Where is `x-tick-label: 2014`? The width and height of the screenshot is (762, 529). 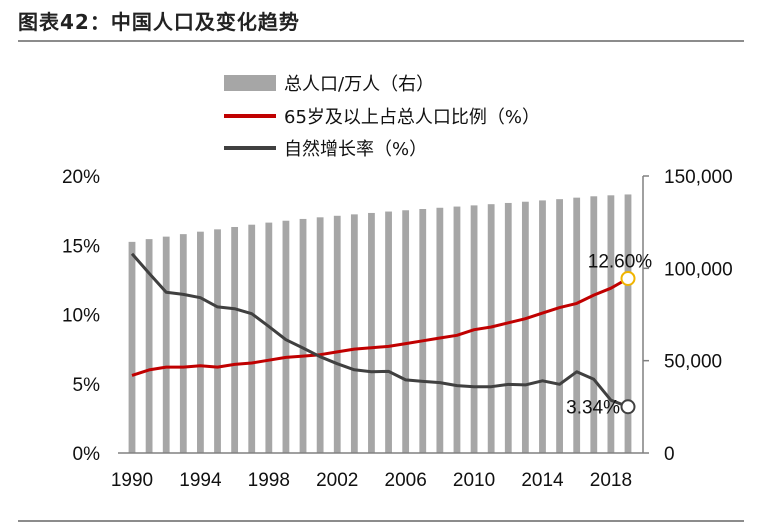 x-tick-label: 2014 is located at coordinates (542, 480).